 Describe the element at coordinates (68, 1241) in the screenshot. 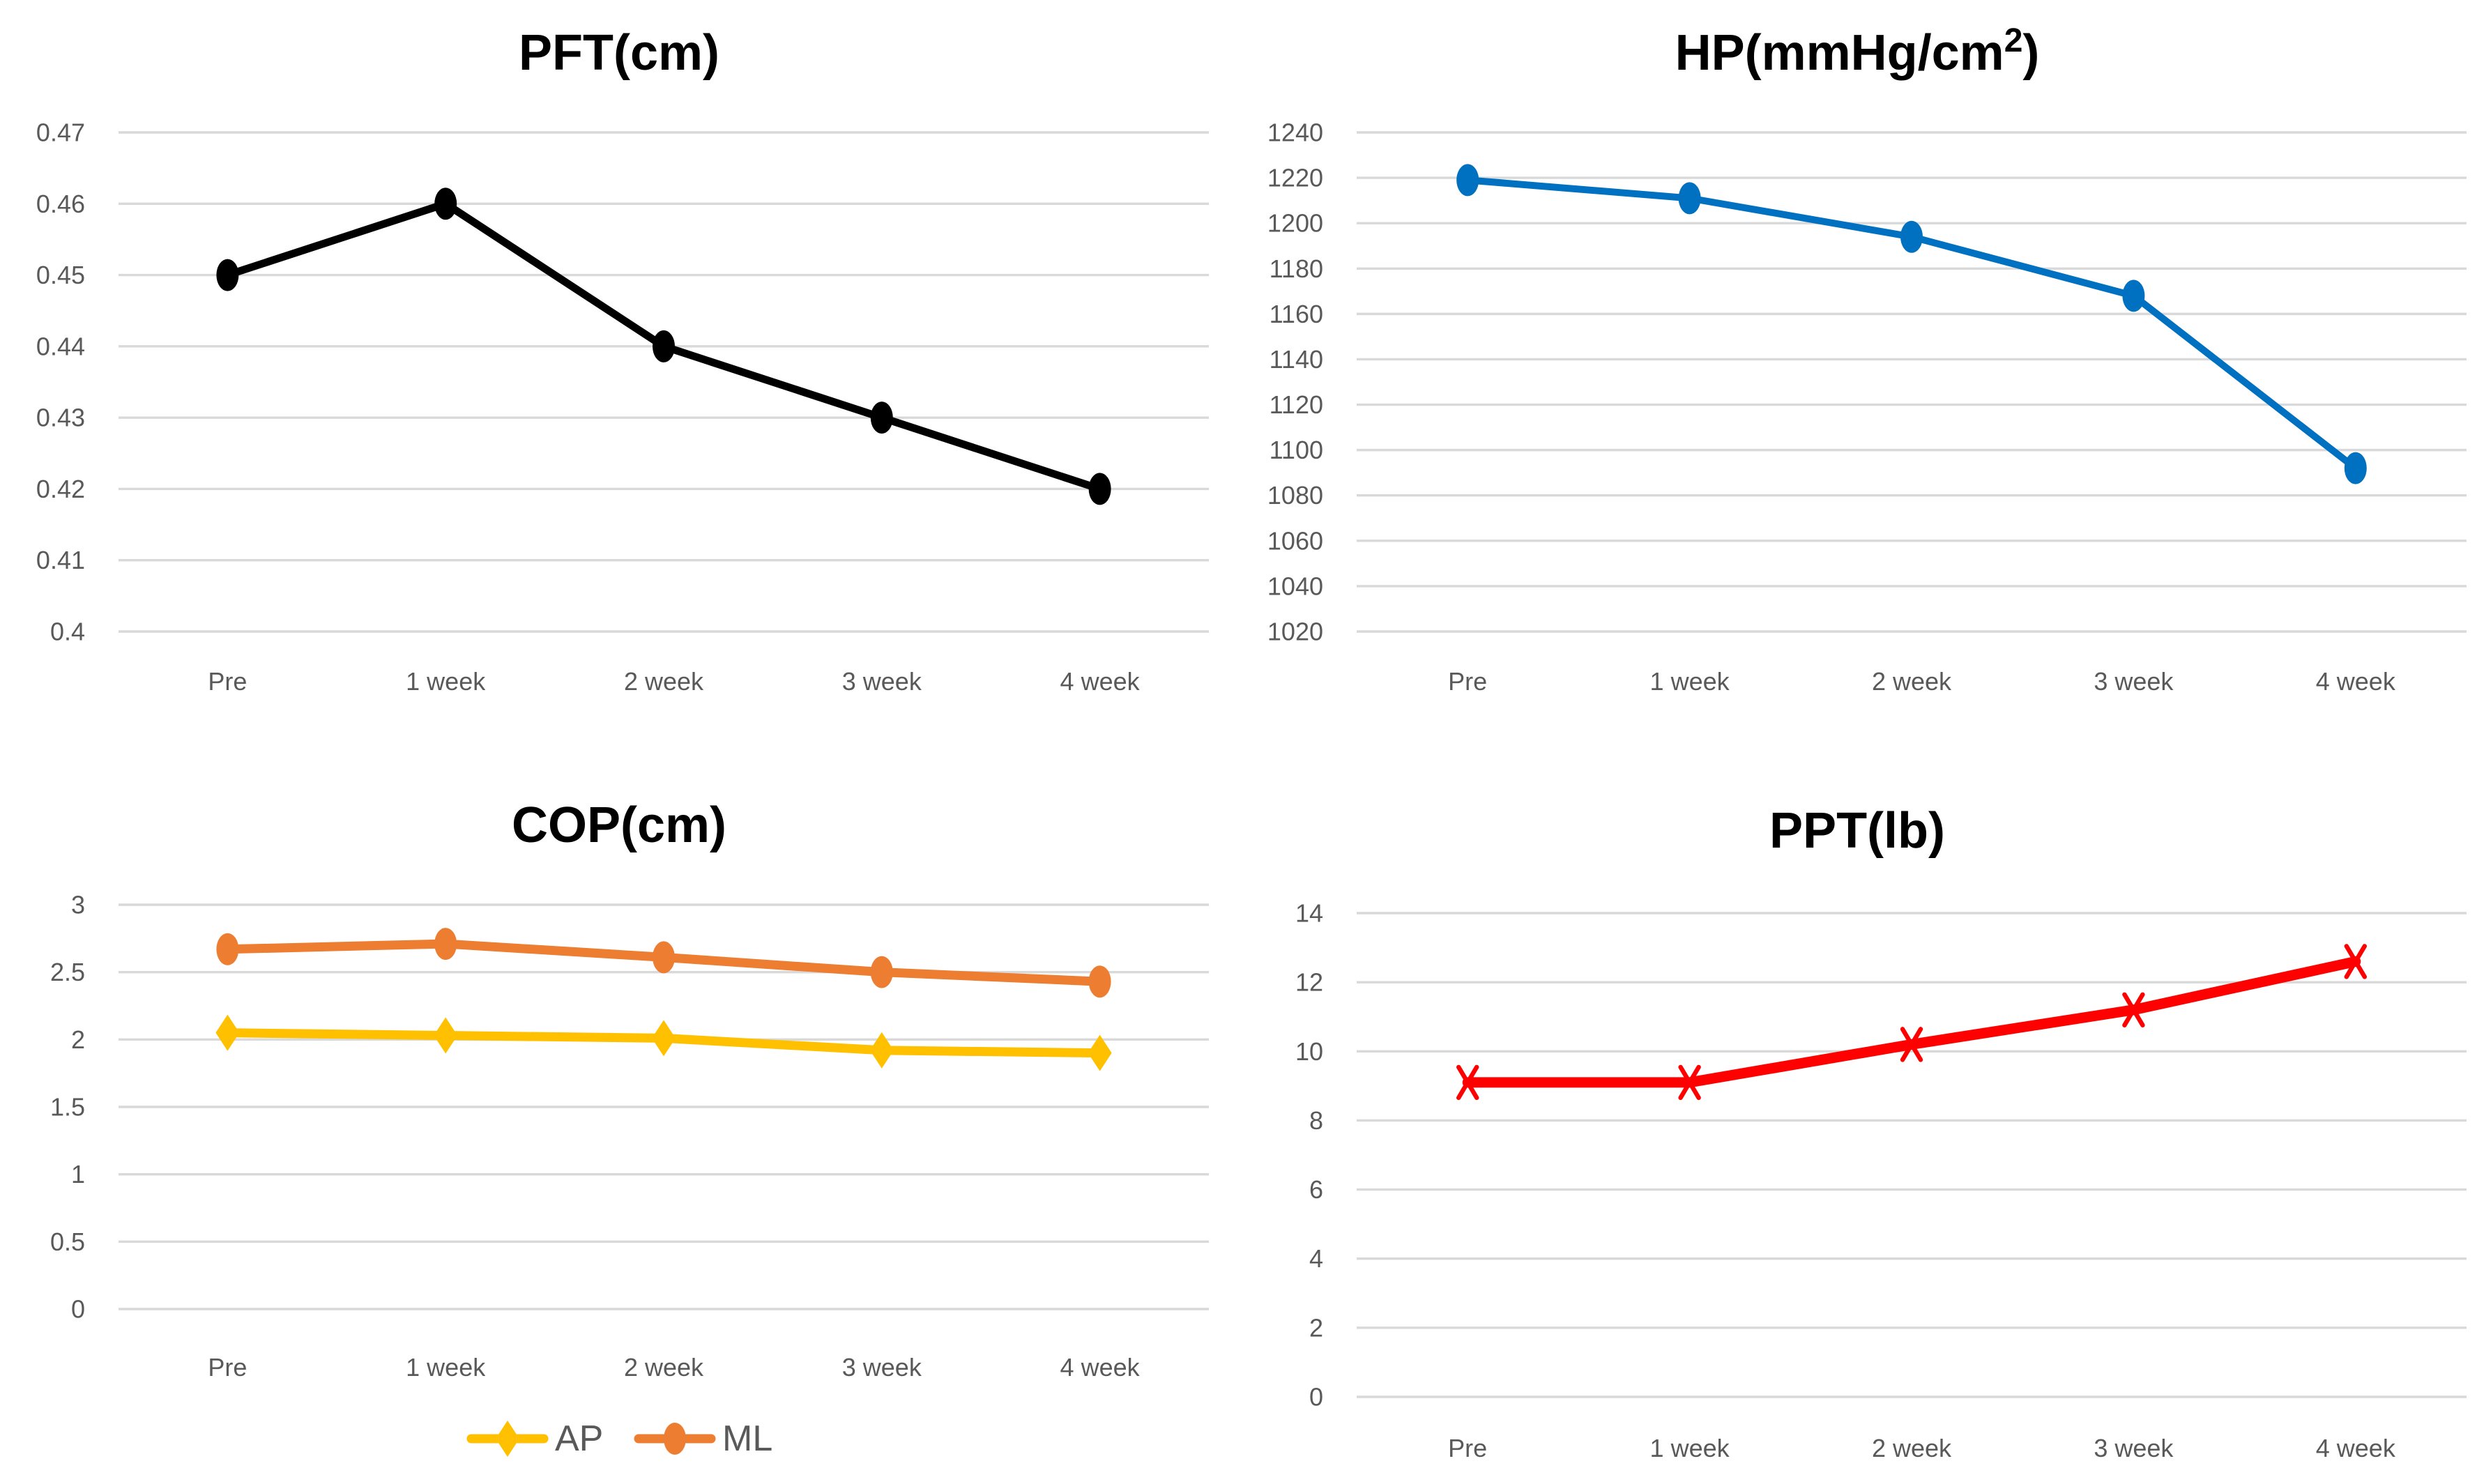

I see `y-axis-tick-label: 0.5` at that location.